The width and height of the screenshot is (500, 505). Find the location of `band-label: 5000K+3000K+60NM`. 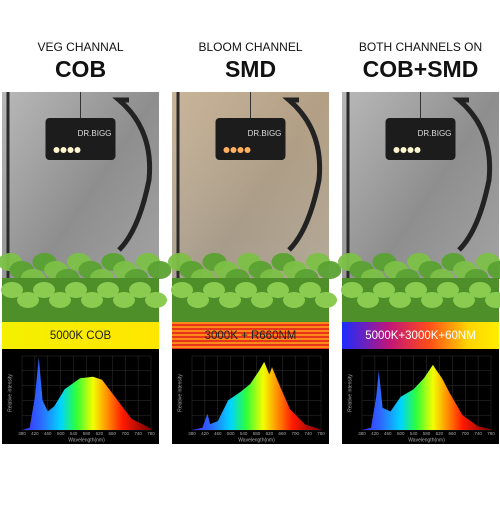

band-label: 5000K+3000K+60NM is located at coordinates (420, 336).